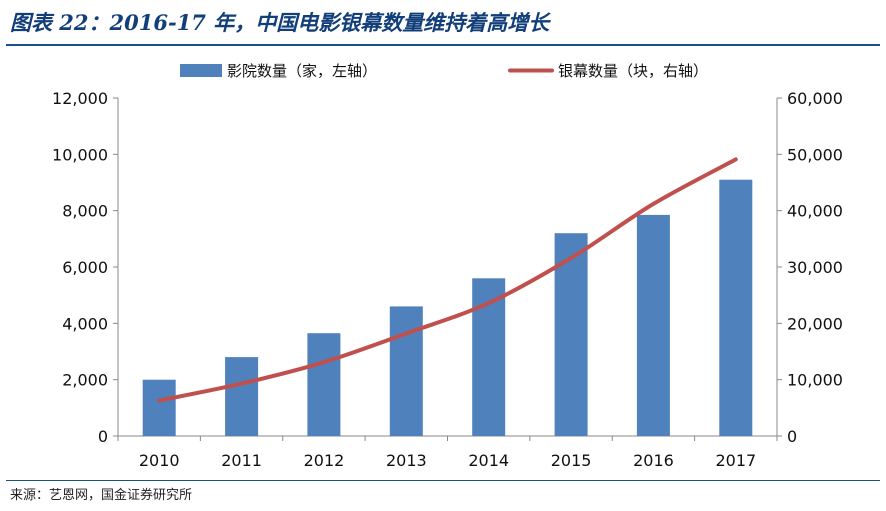  Describe the element at coordinates (571, 334) in the screenshot. I see `bar-2015` at that location.